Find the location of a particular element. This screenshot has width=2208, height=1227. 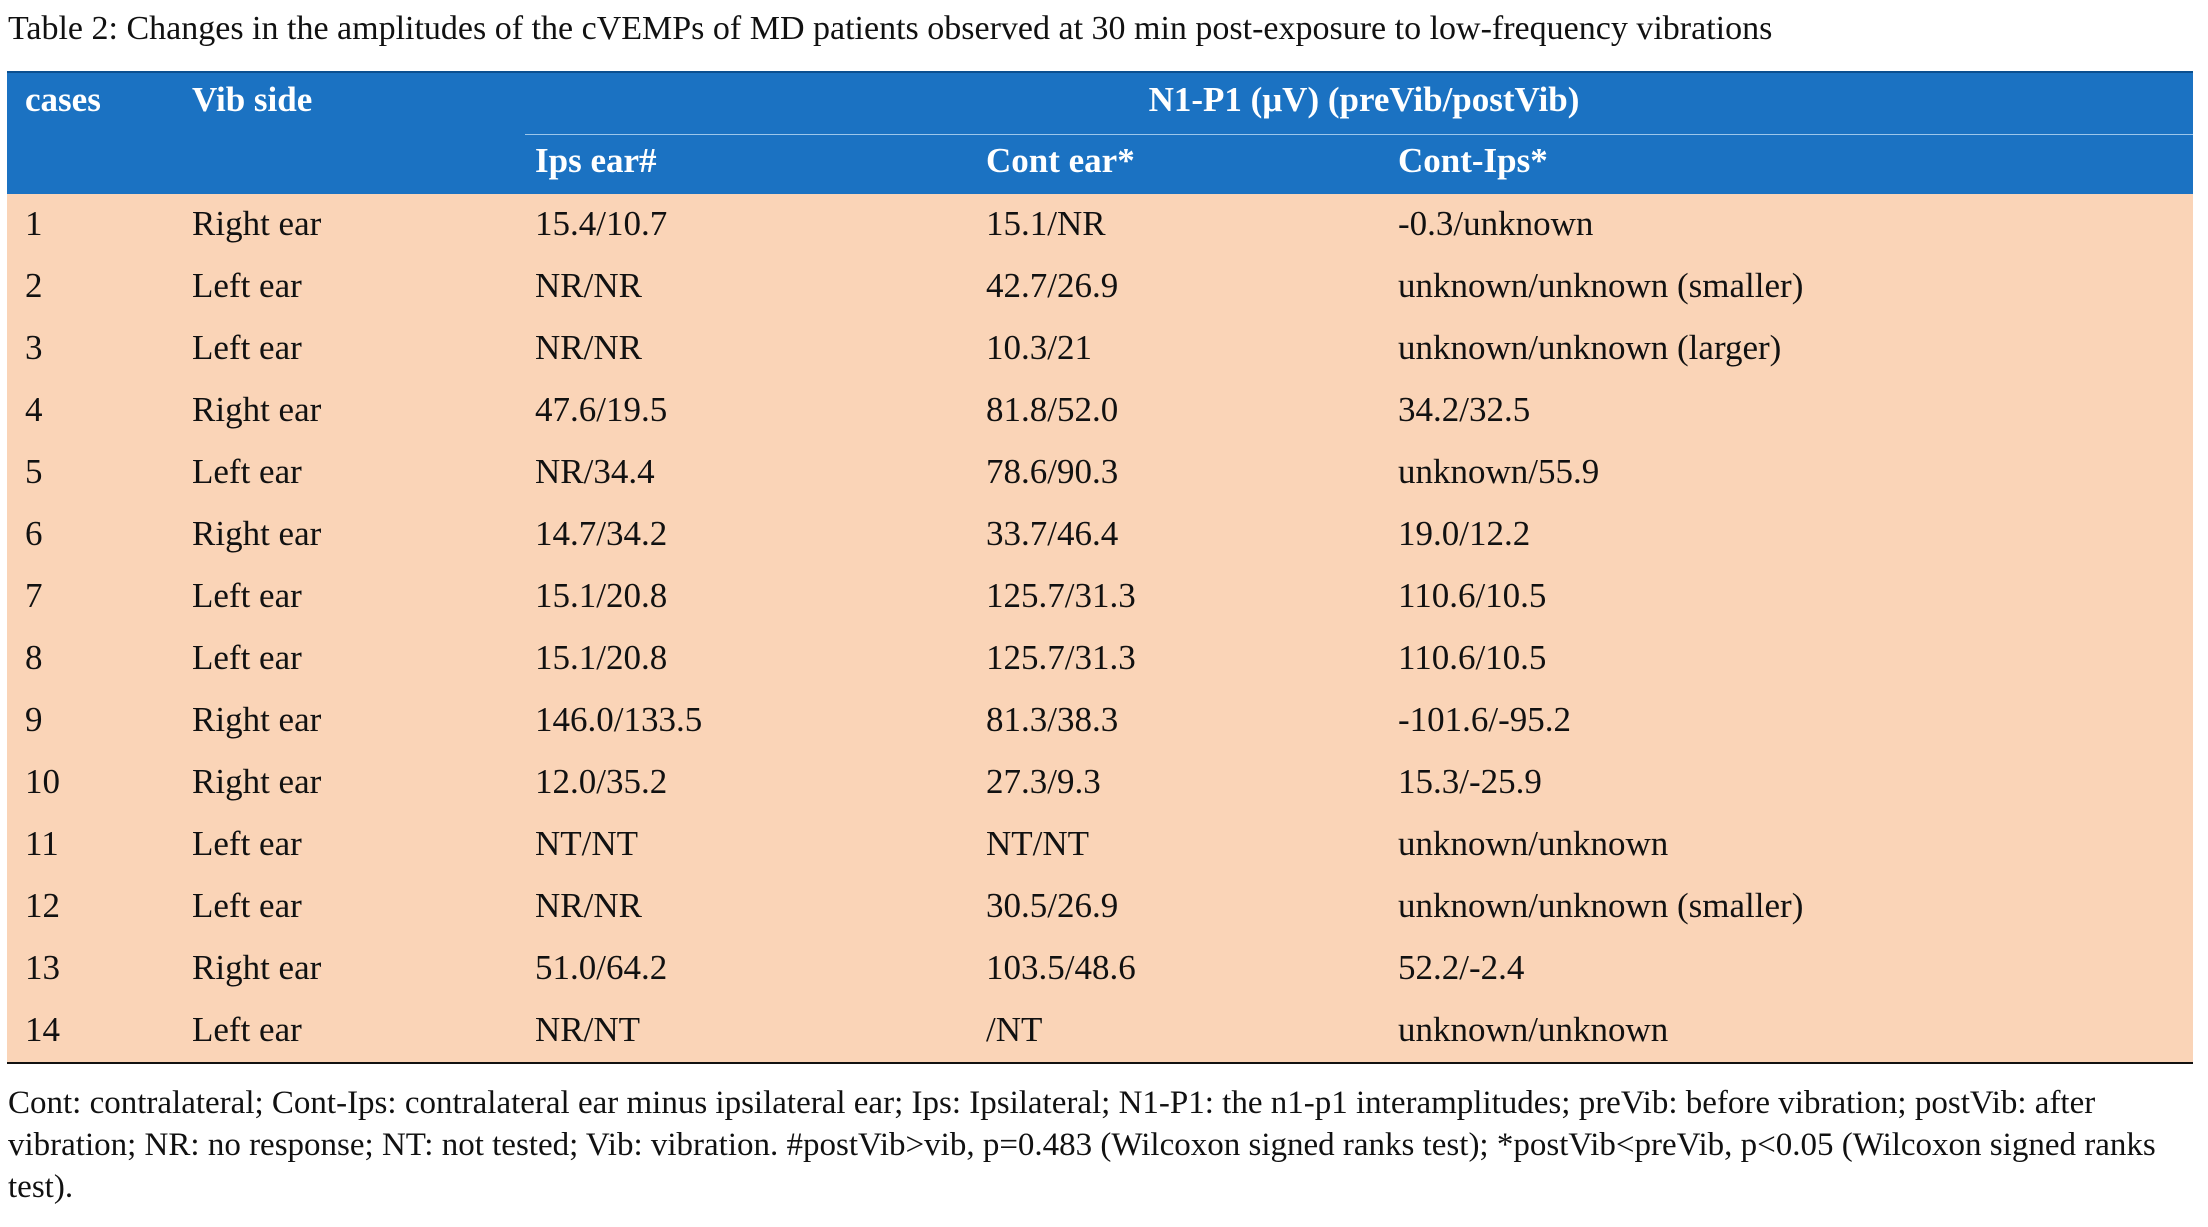

table-cell: 6 is located at coordinates (34, 533).